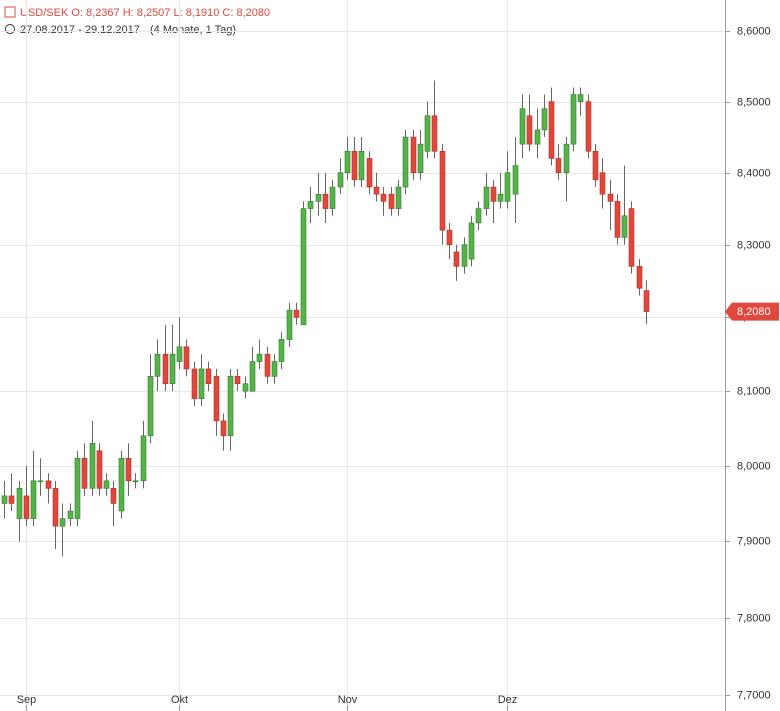 This screenshot has height=711, width=780. What do you see at coordinates (508, 700) in the screenshot?
I see `x-tick-label: Dez` at bounding box center [508, 700].